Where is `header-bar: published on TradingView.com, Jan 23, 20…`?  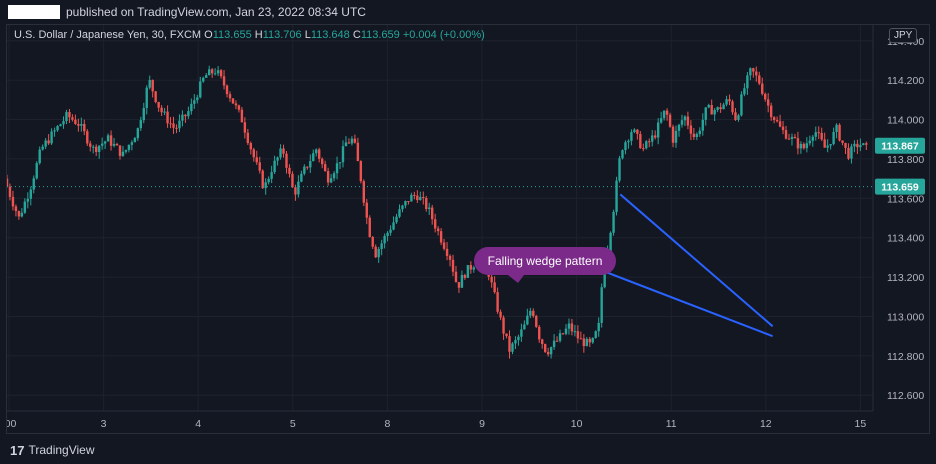
header-bar: published on TradingView.com, Jan 23, 20… is located at coordinates (468, 12).